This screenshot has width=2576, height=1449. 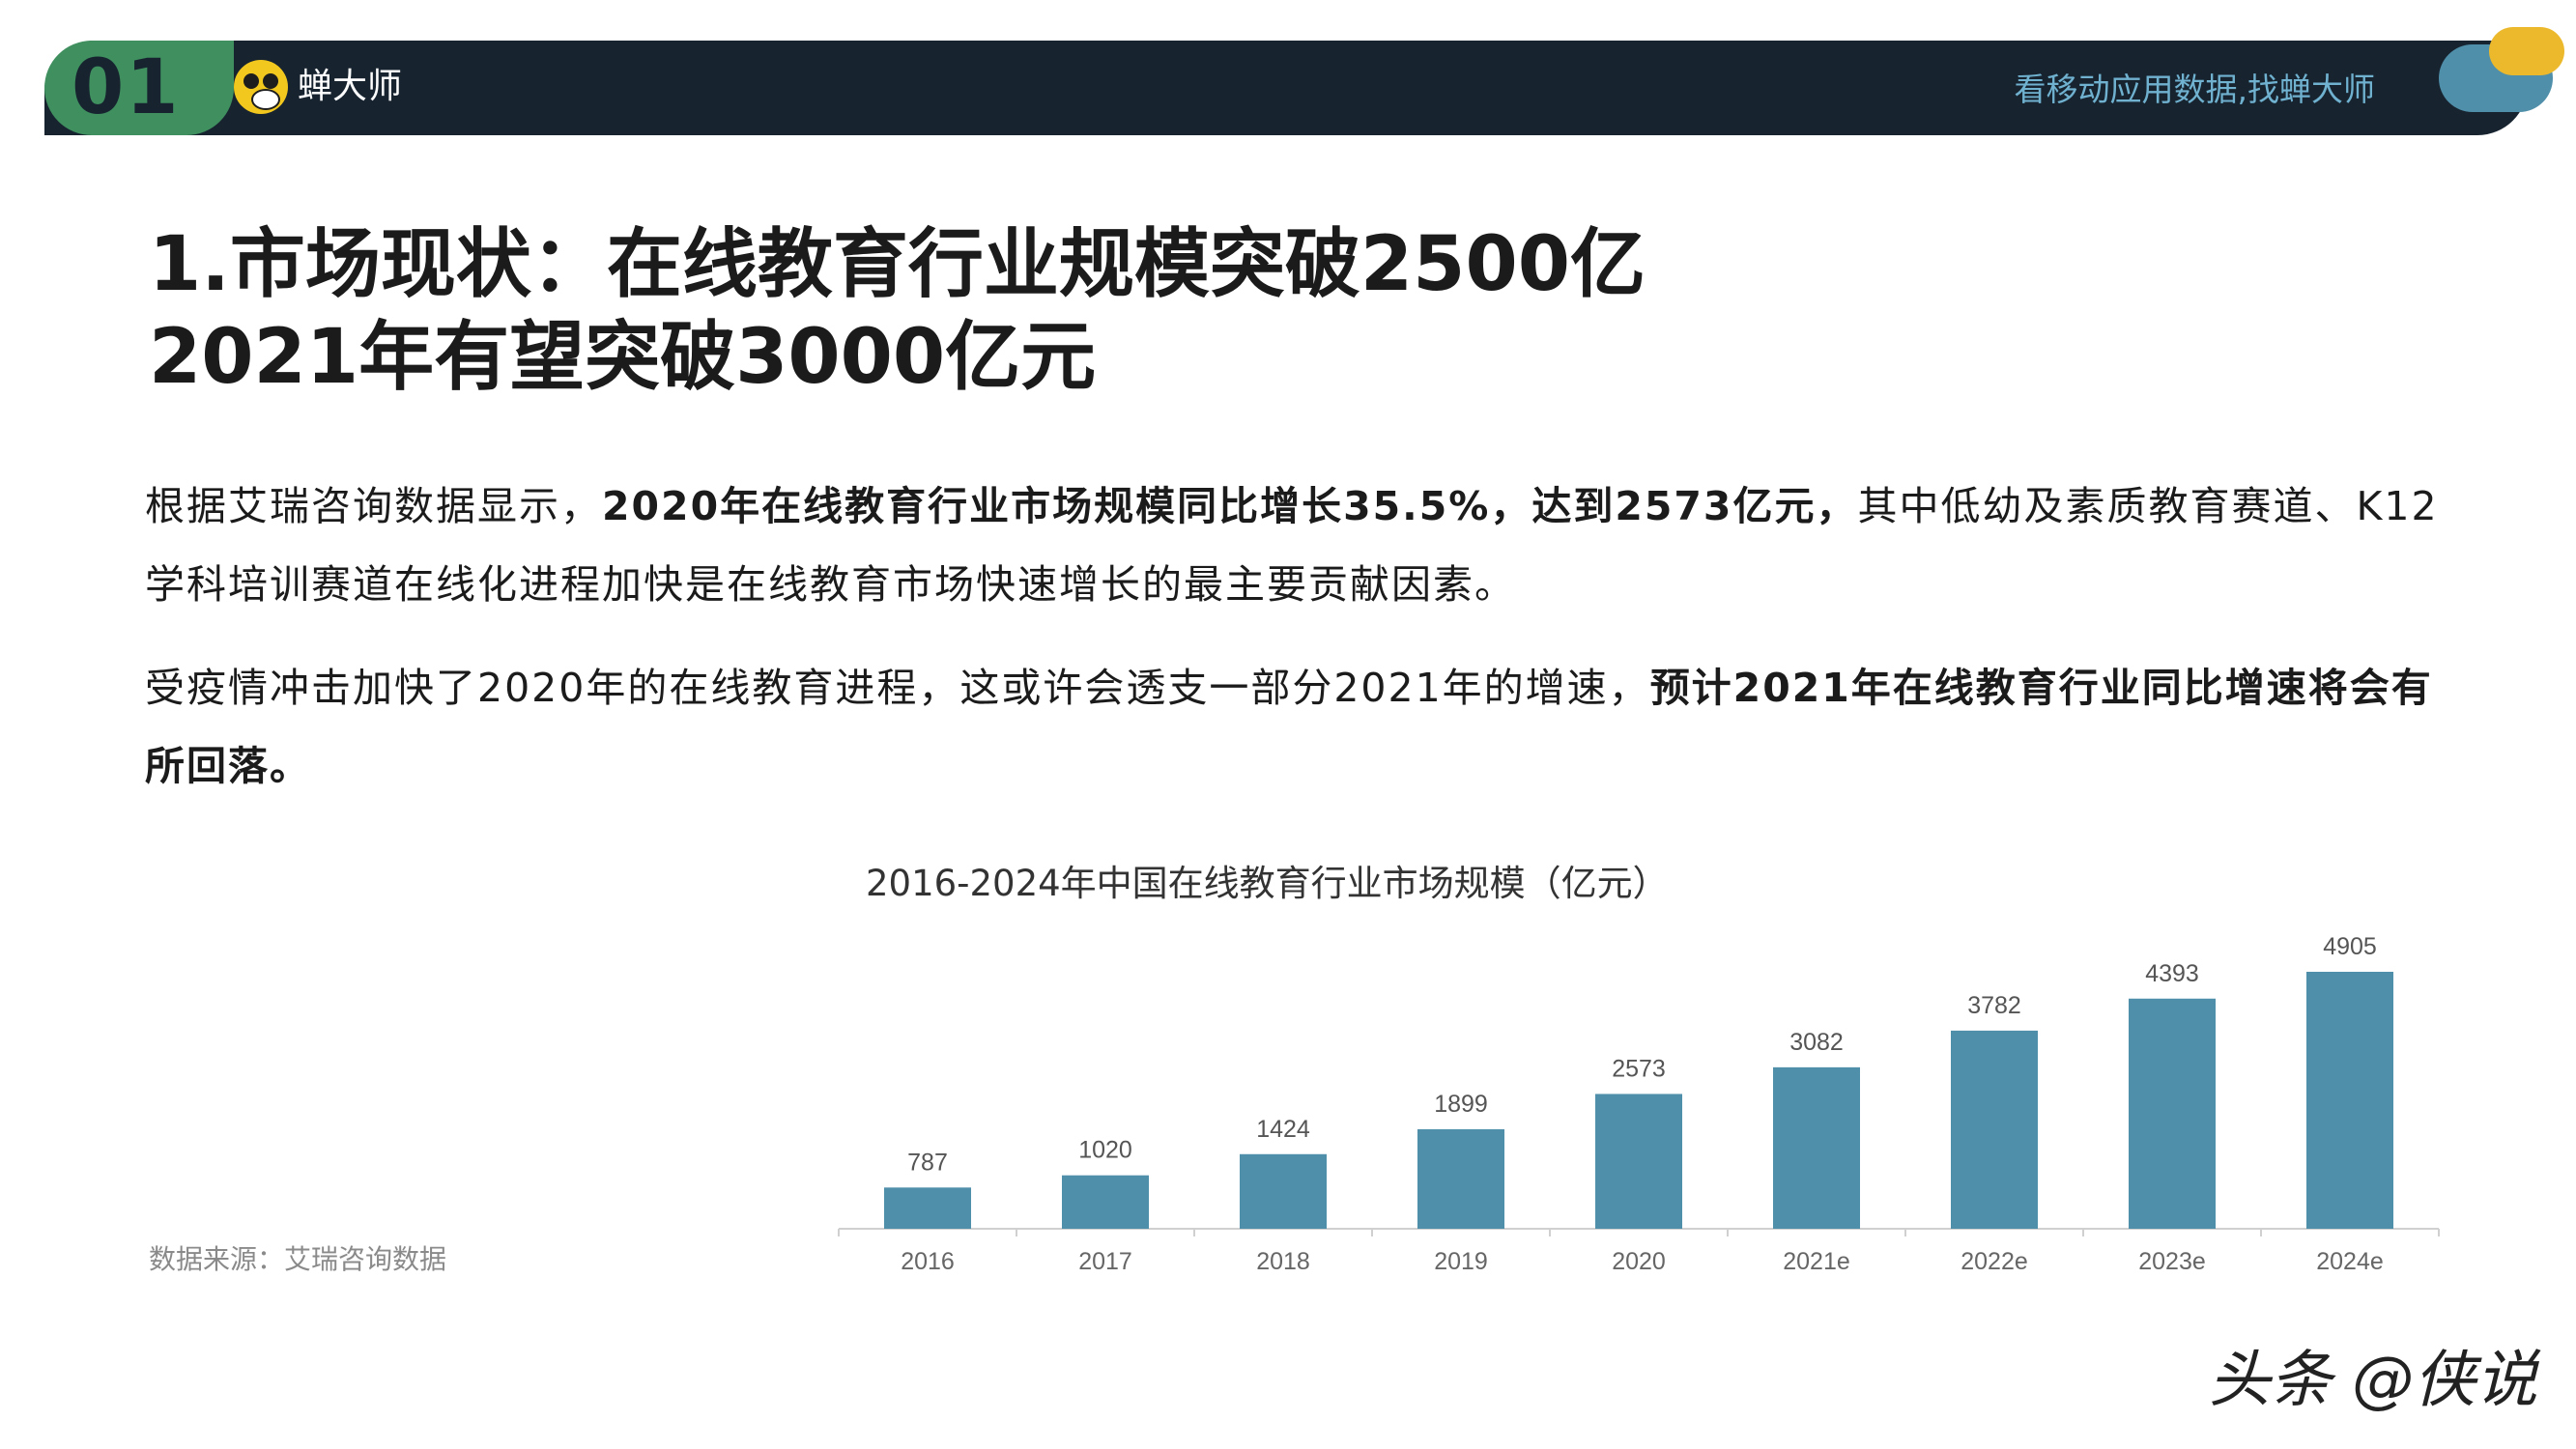 What do you see at coordinates (1639, 1161) in the screenshot?
I see `bar-2020` at bounding box center [1639, 1161].